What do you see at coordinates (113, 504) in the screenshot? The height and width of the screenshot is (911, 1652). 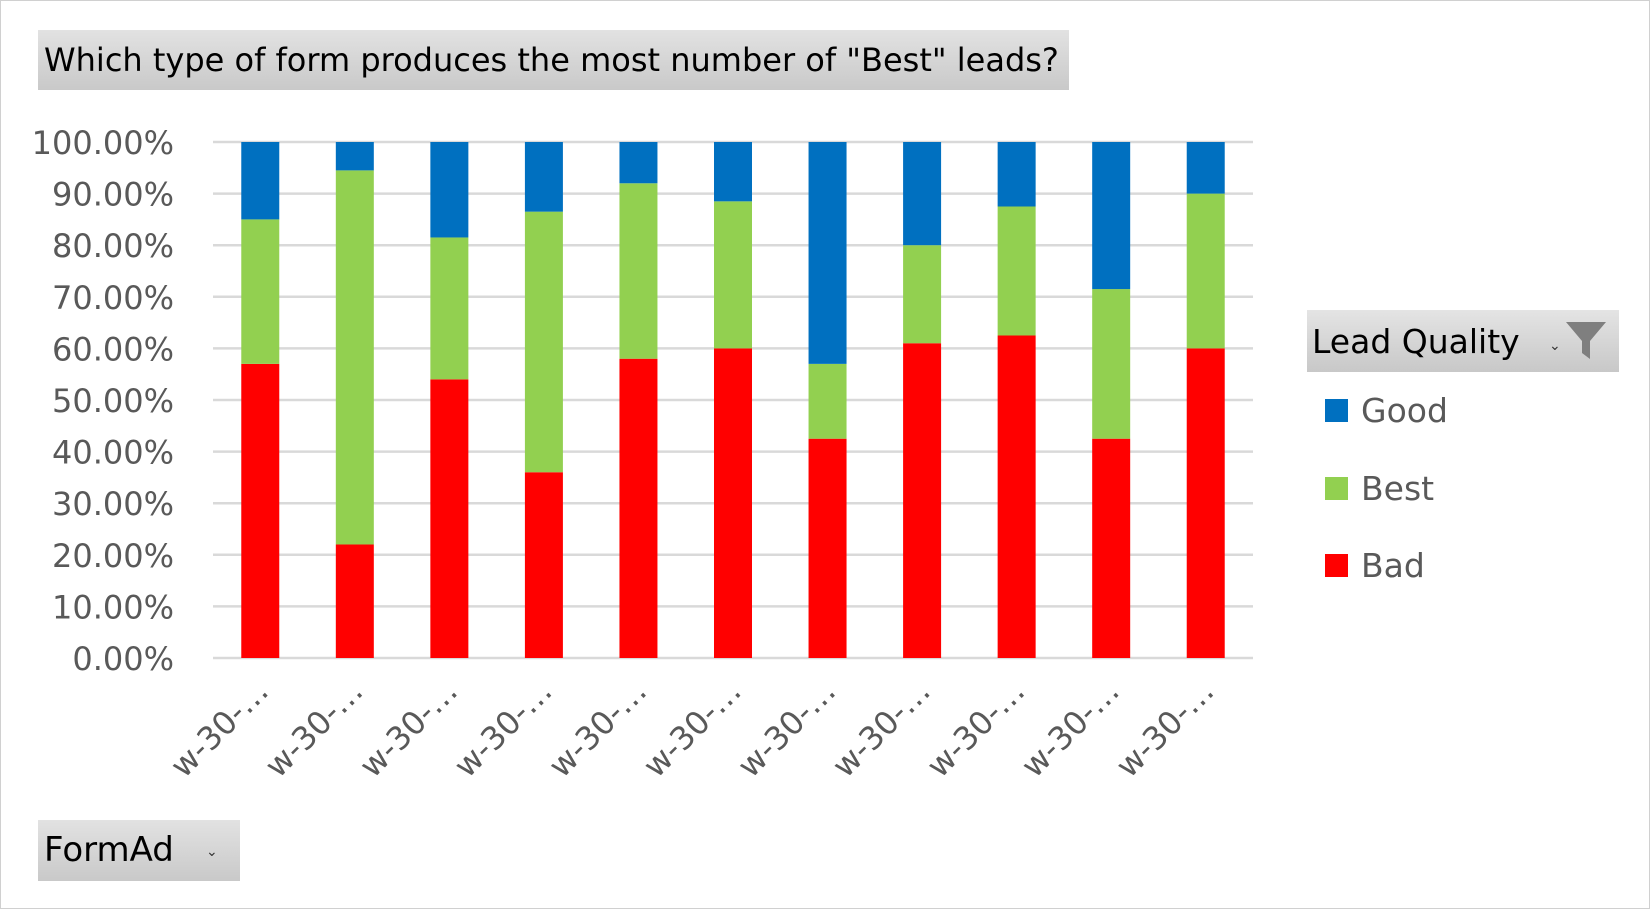 I see `y-tick-label: 30.00%` at bounding box center [113, 504].